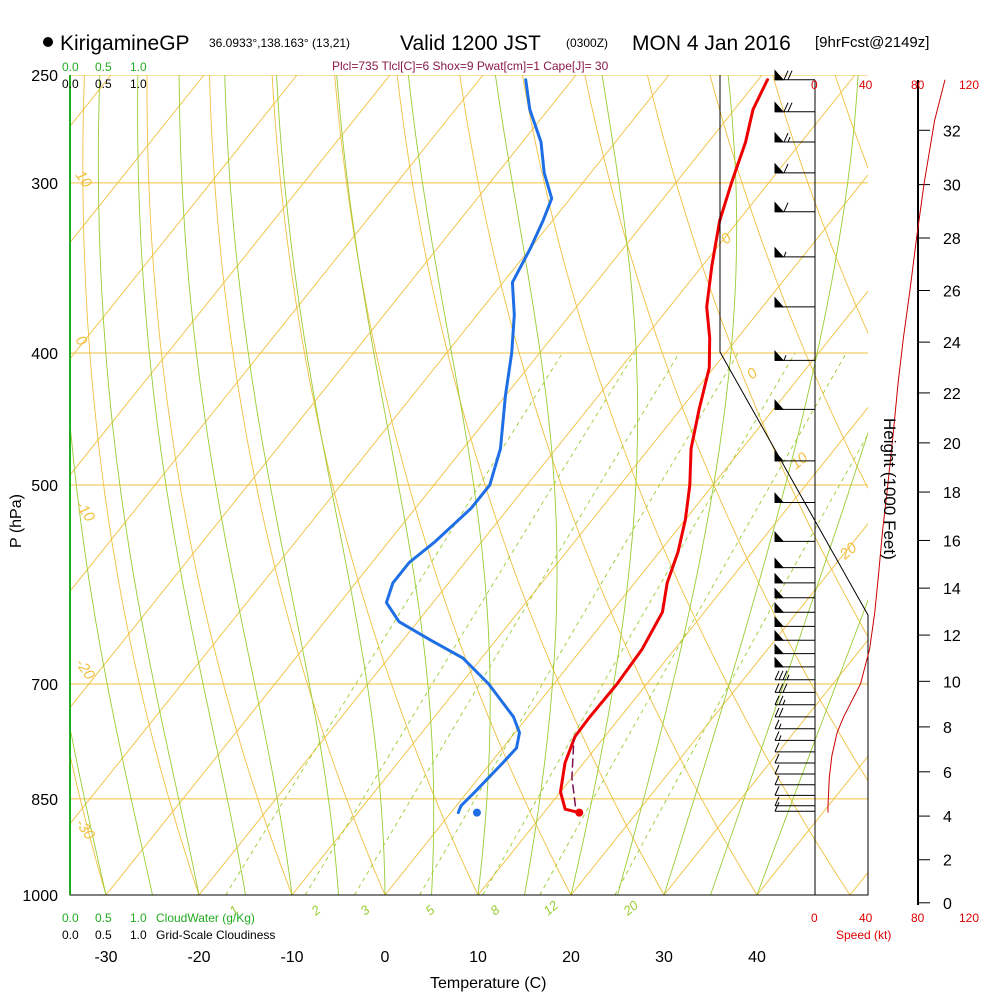 The height and width of the screenshot is (1000, 1000). I want to click on cl-tick-top: 1.0, so click(138, 84).